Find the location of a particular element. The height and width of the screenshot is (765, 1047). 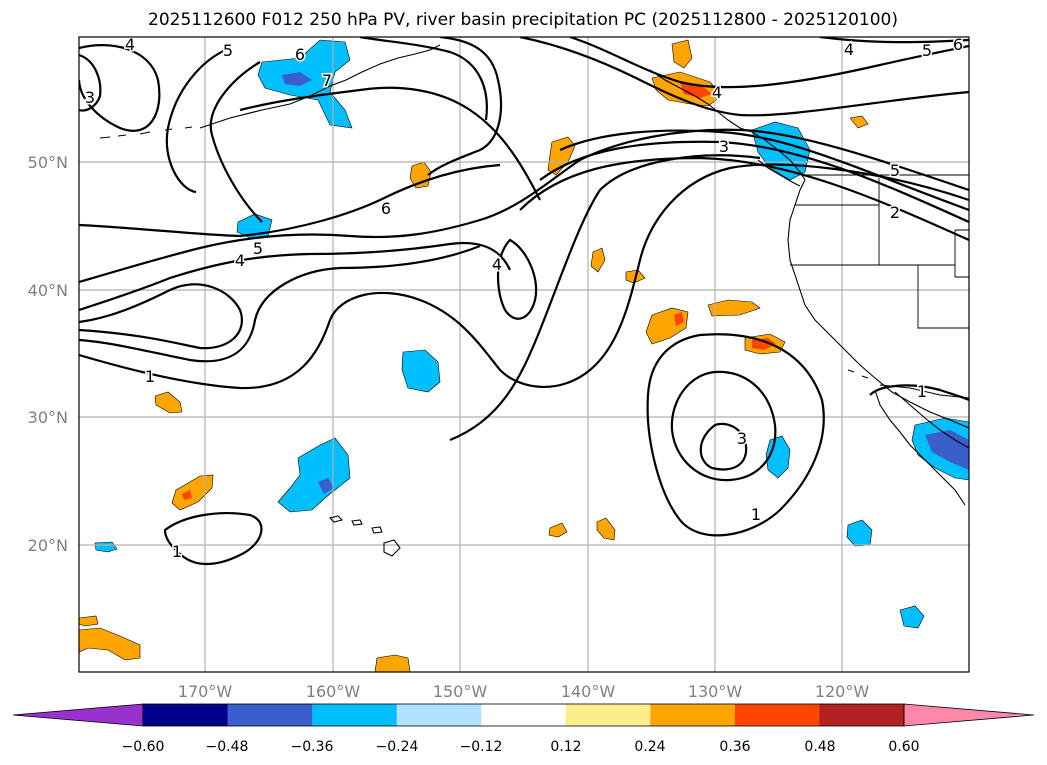

pv-contour-east-jet-c is located at coordinates (744, 199).